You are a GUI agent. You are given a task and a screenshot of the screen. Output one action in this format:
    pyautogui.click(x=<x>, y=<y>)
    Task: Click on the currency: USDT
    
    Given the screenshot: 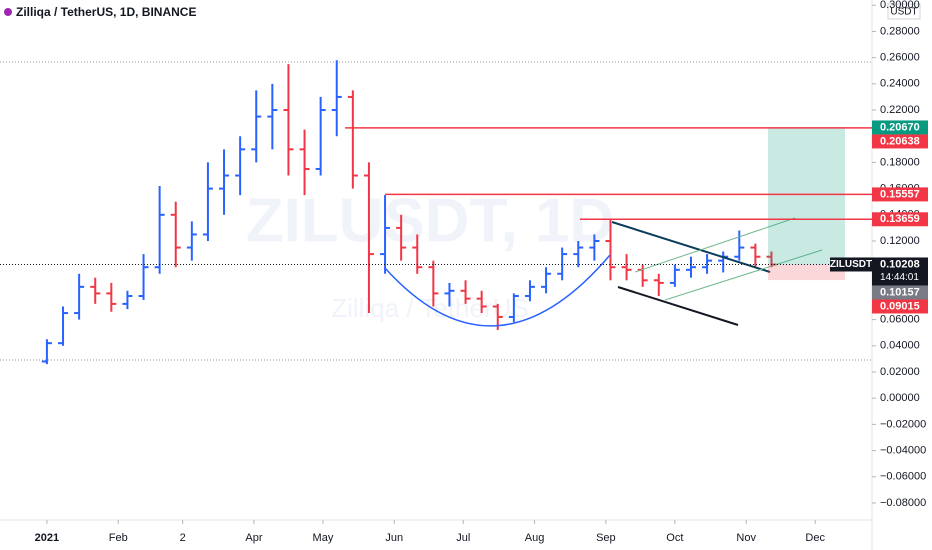 What is the action you would take?
    pyautogui.click(x=903, y=12)
    